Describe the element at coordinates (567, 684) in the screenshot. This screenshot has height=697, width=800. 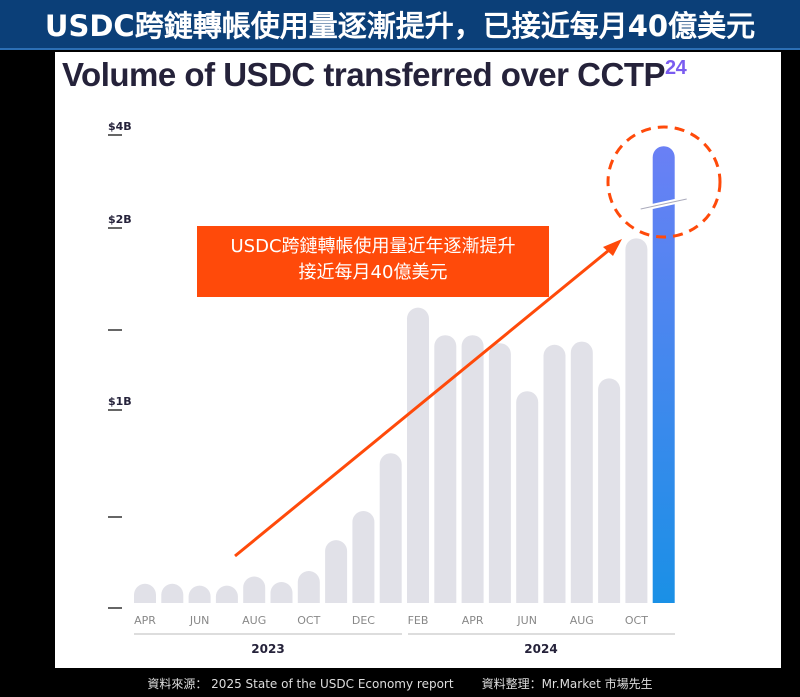
I see `footer-compiled: 資料整理：Mr.Market 市場先生` at that location.